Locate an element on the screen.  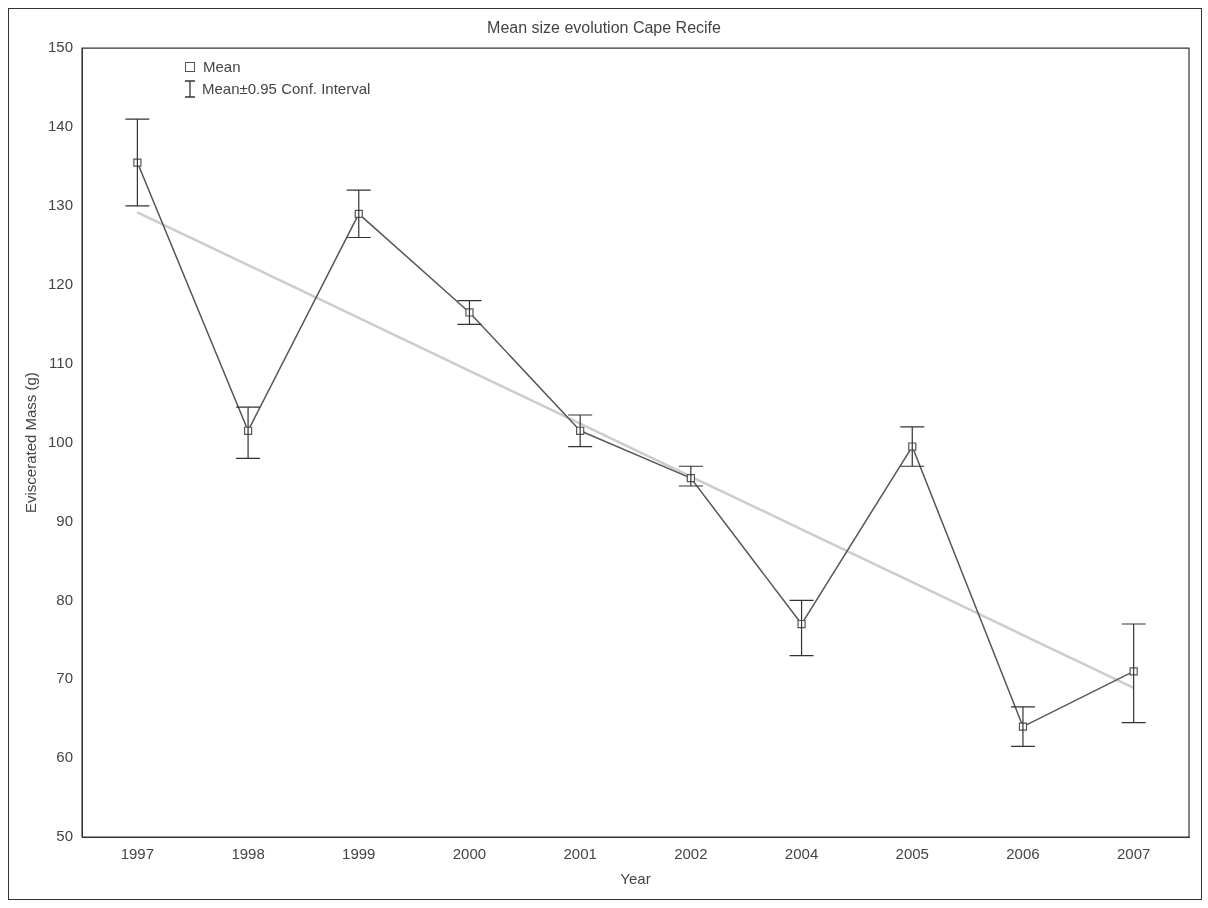
y-tick-label: 80 is located at coordinates (65, 599).